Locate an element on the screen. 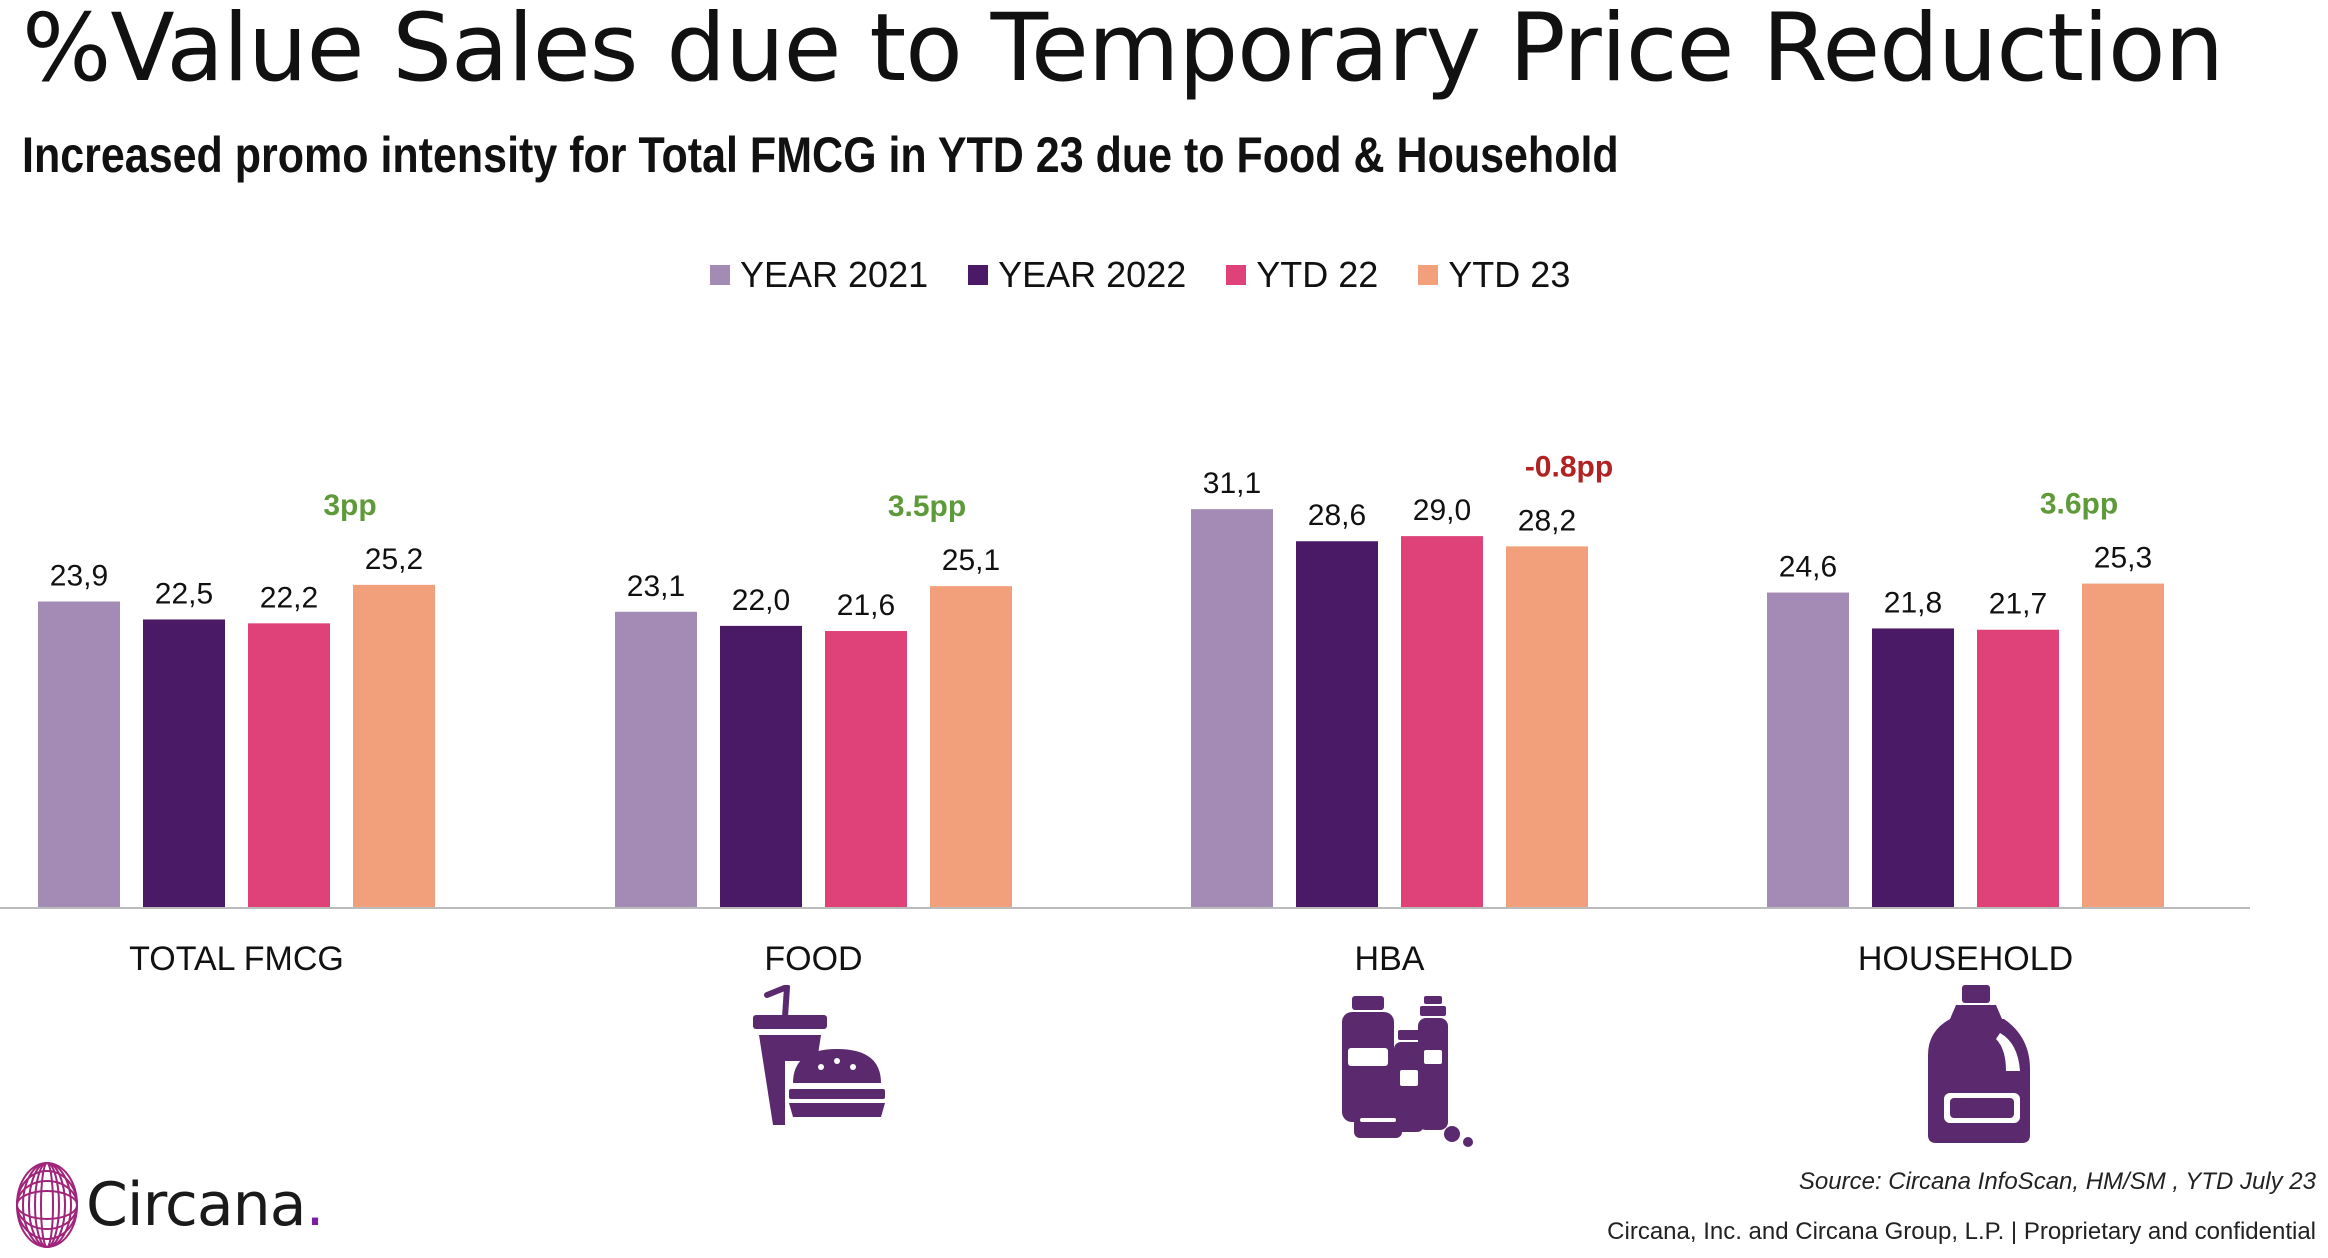 This screenshot has height=1258, width=2328. legend-item-year-2021: YEAR 2021 is located at coordinates (819, 275).